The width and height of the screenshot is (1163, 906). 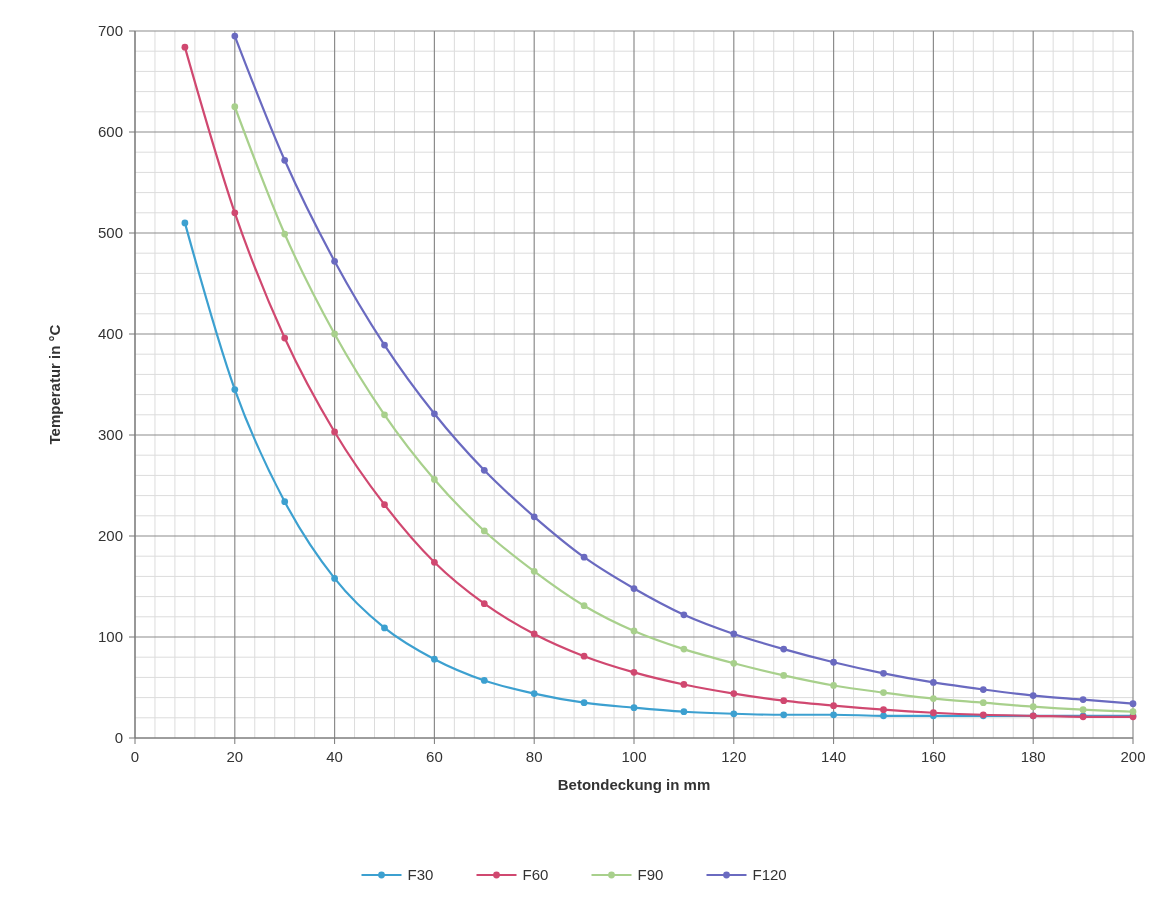 I want to click on y-tick-label: 0, so click(x=118, y=737).